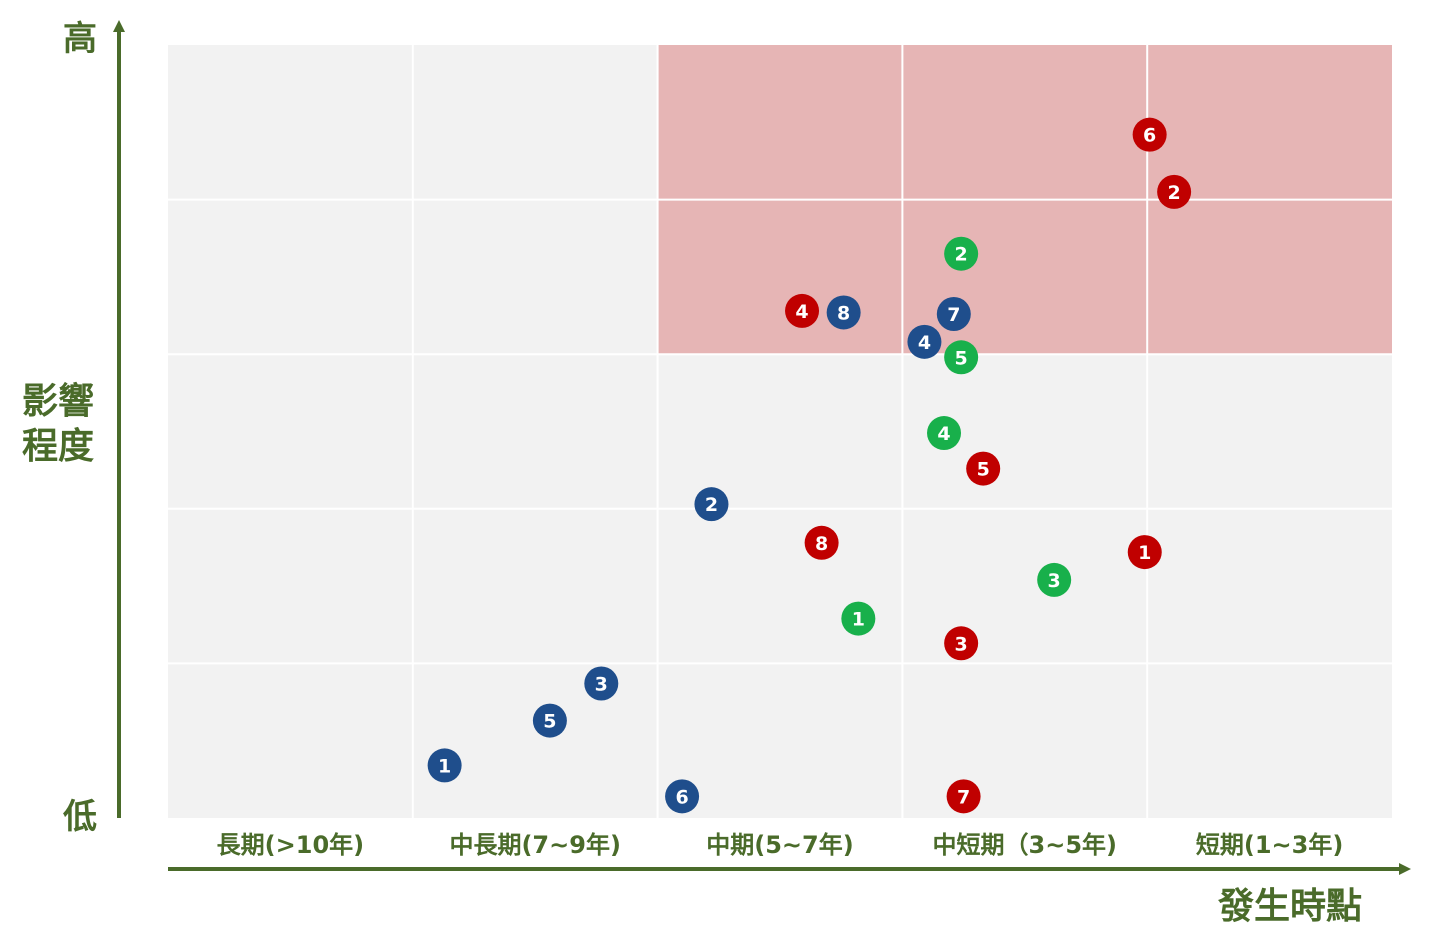  I want to click on y-high-label: 高, so click(80, 39).